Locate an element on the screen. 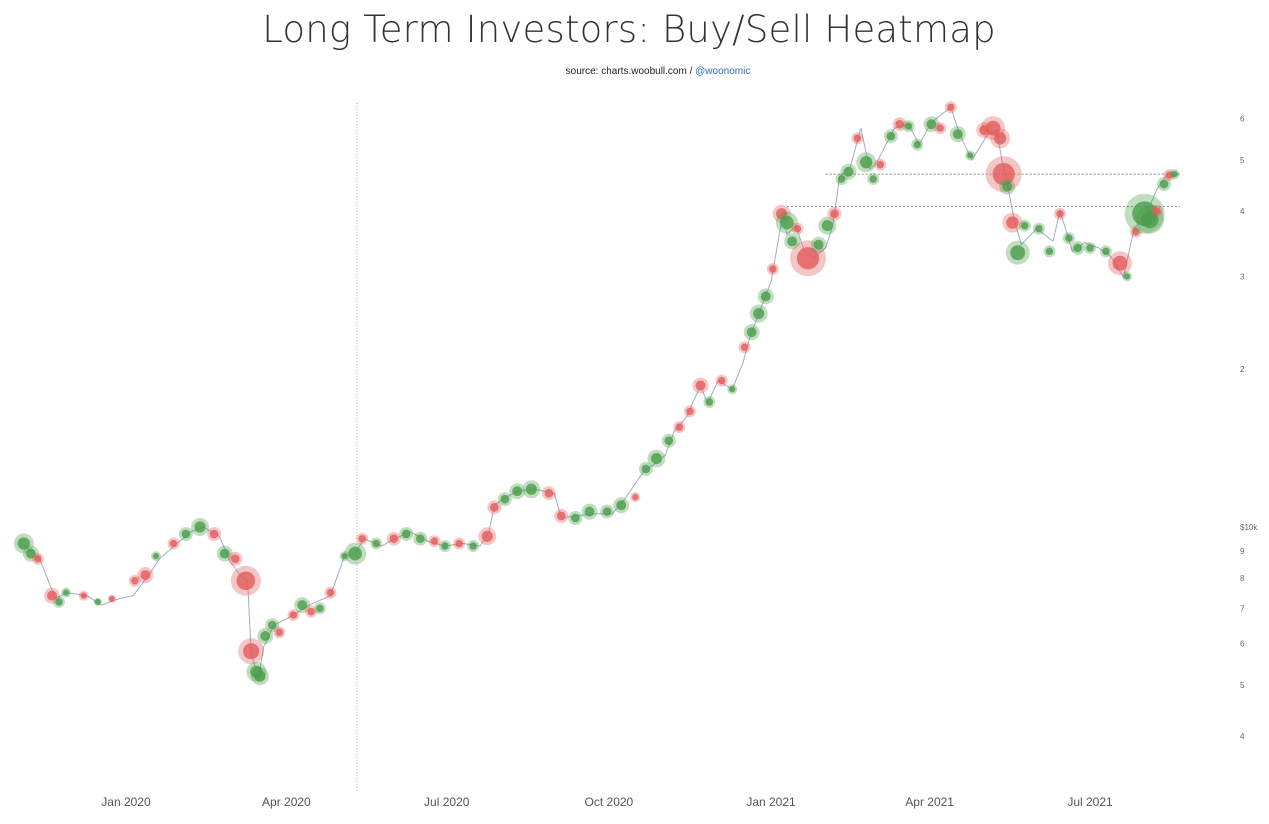  source-prefix: source: charts.woobull.com / is located at coordinates (630, 71).